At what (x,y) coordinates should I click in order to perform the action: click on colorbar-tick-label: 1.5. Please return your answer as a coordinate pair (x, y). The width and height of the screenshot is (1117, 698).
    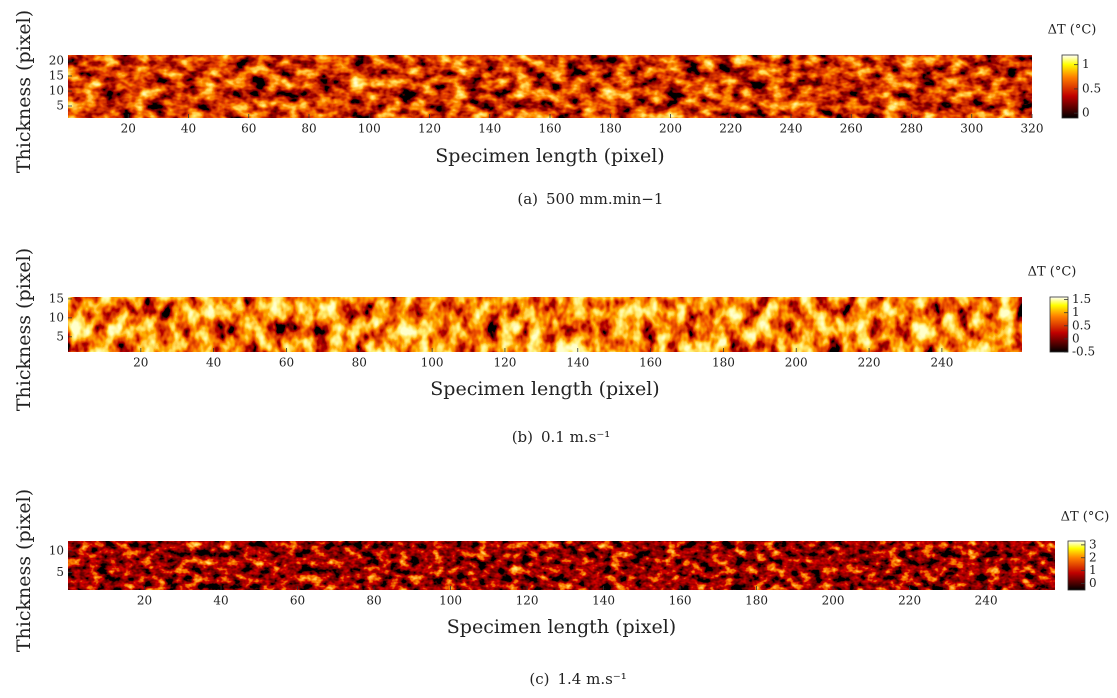
    Looking at the image, I should click on (1081, 299).